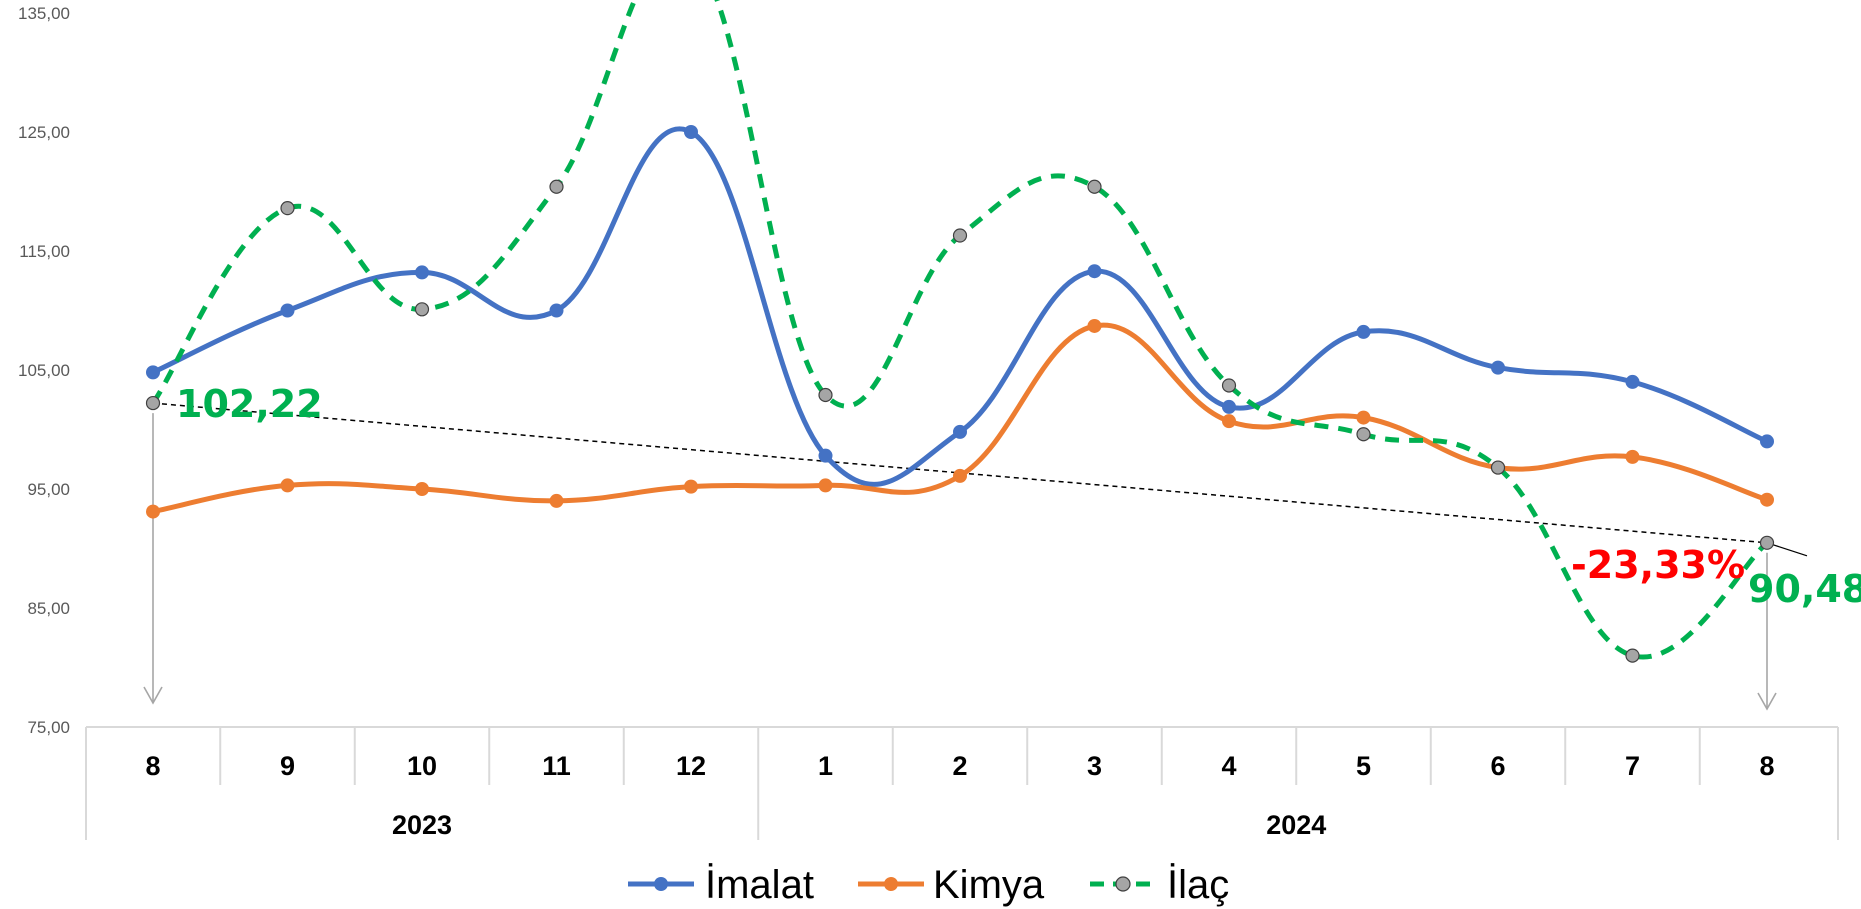 This screenshot has height=909, width=1861. What do you see at coordinates (1658, 565) in the screenshot?
I see `annotation-change-percent: -23,33%` at bounding box center [1658, 565].